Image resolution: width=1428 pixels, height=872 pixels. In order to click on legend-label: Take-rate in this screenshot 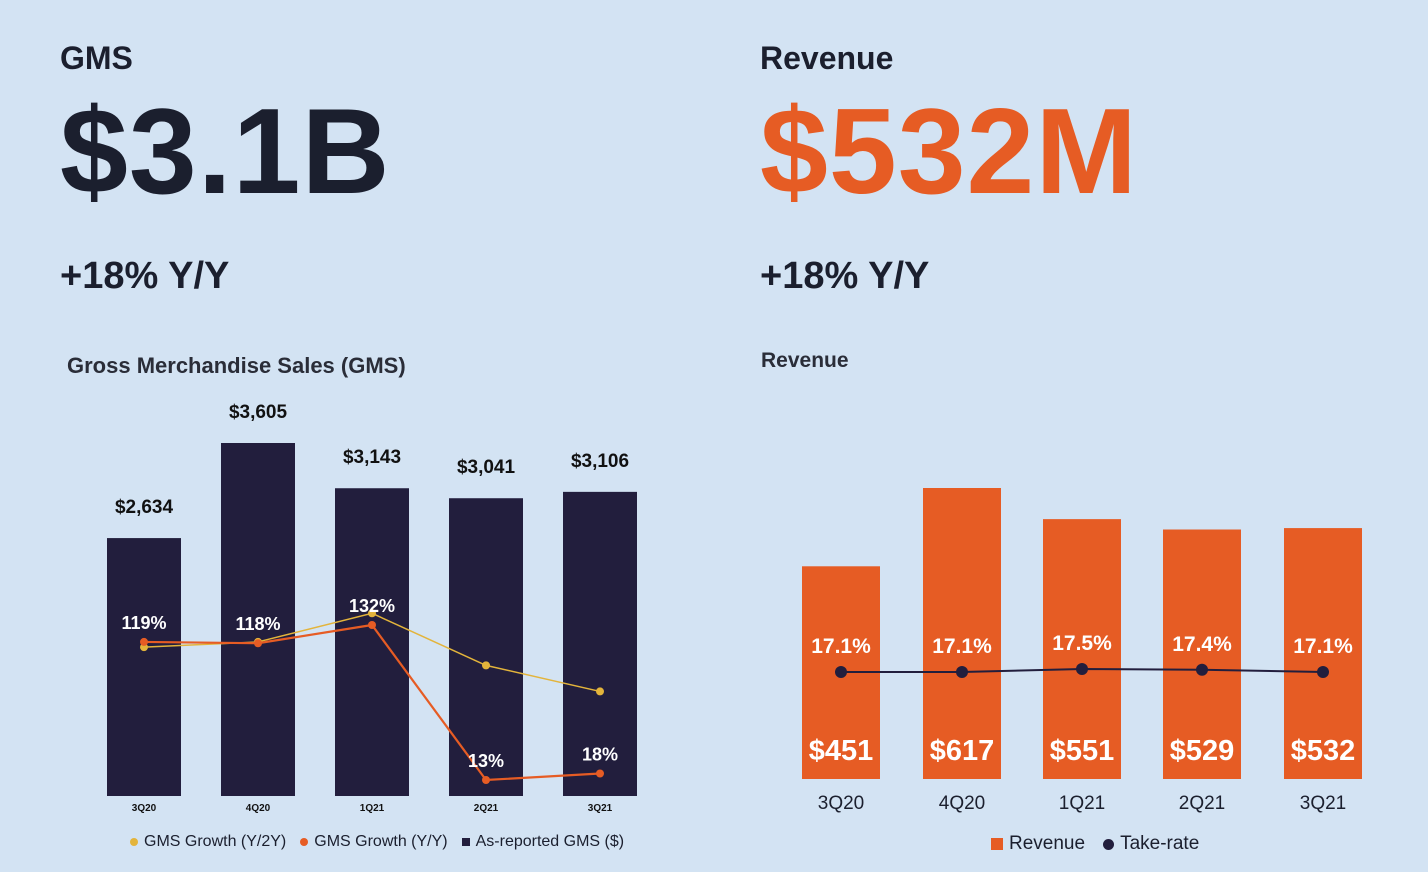, I will do `click(1160, 843)`.